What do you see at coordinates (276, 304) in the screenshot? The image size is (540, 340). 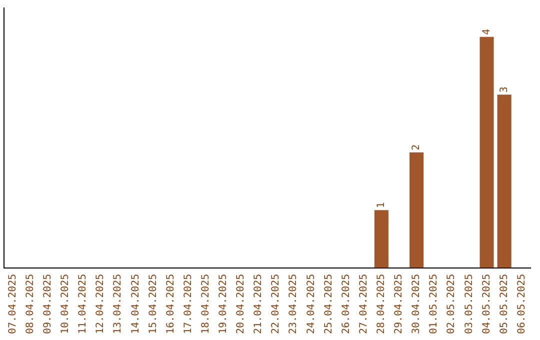 I see `x-tick-label: 22.04.2025` at bounding box center [276, 304].